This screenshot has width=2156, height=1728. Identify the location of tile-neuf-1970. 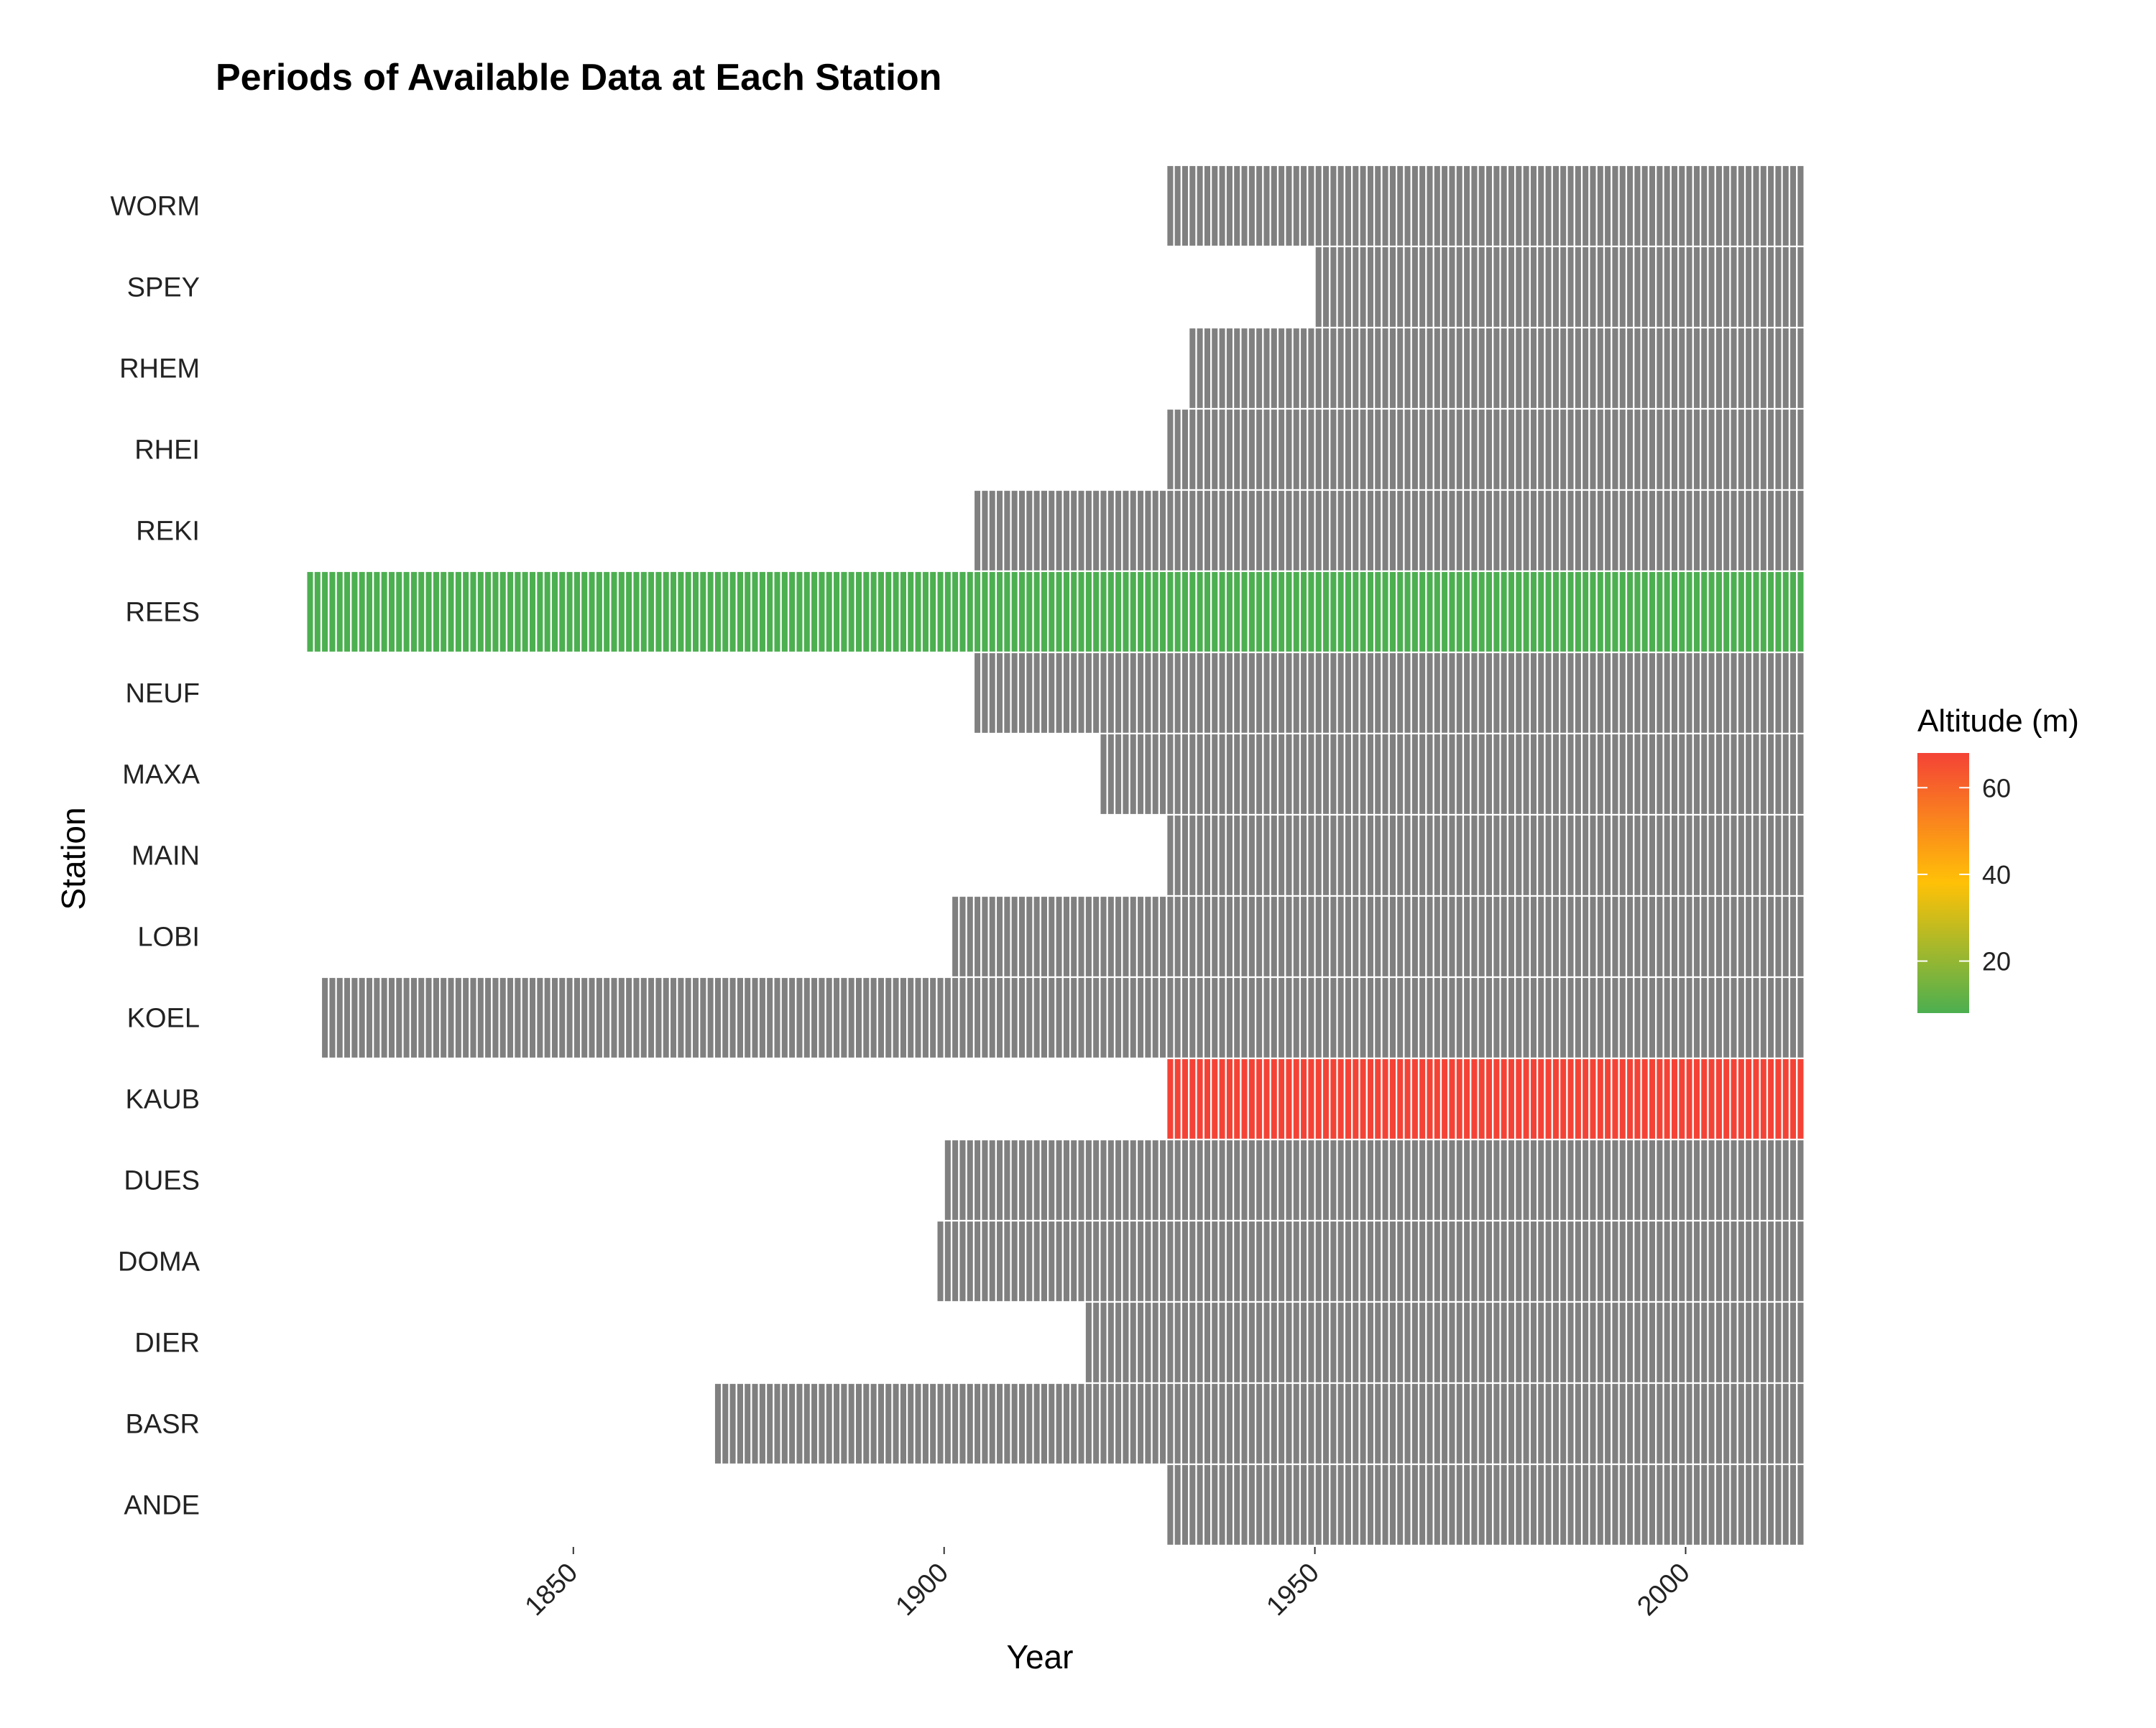
(1467, 693).